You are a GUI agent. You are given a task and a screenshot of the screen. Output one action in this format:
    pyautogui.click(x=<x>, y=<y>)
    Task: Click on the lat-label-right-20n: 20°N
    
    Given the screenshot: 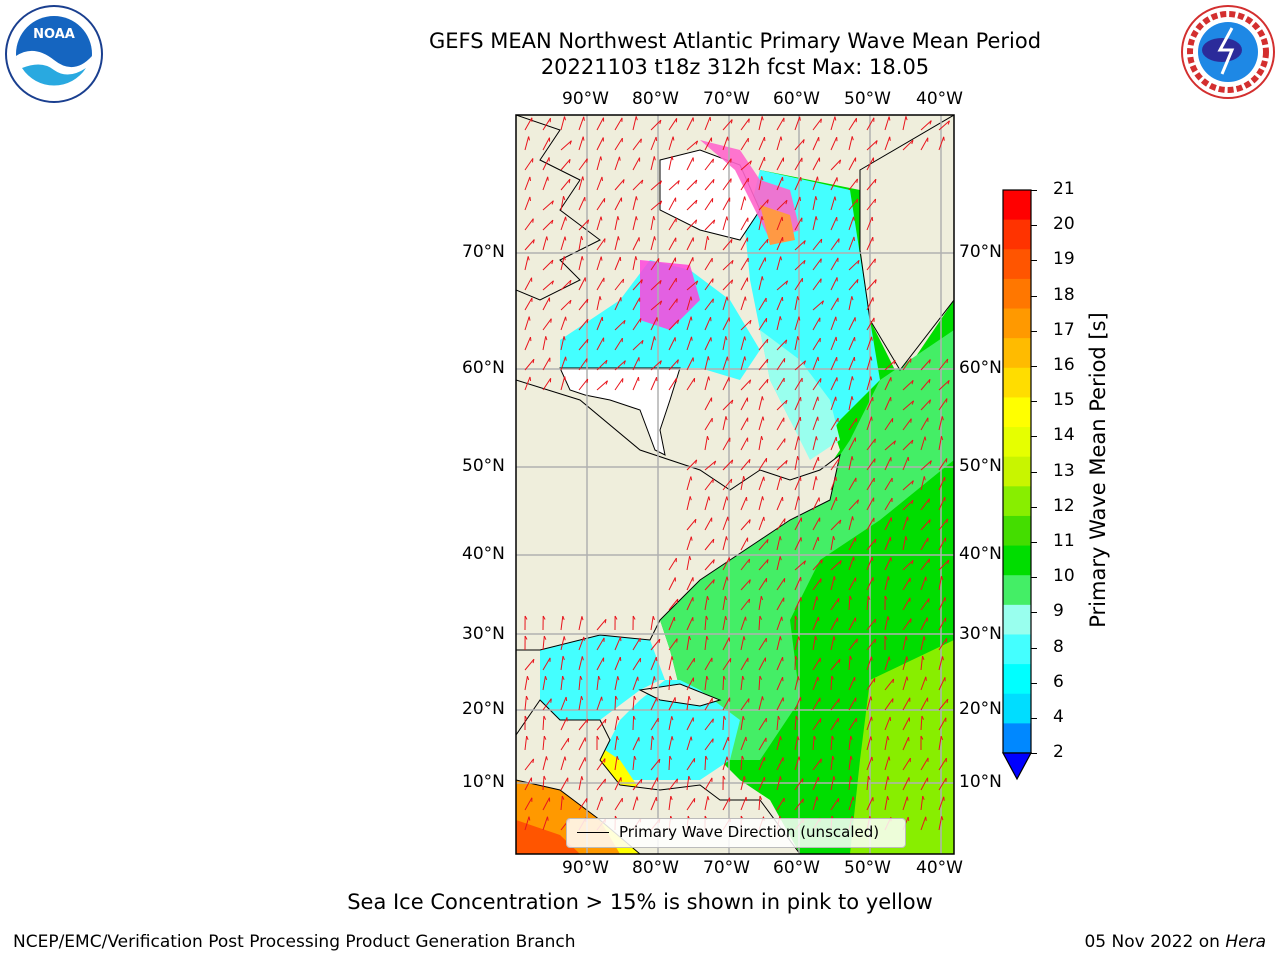 What is the action you would take?
    pyautogui.click(x=980, y=709)
    